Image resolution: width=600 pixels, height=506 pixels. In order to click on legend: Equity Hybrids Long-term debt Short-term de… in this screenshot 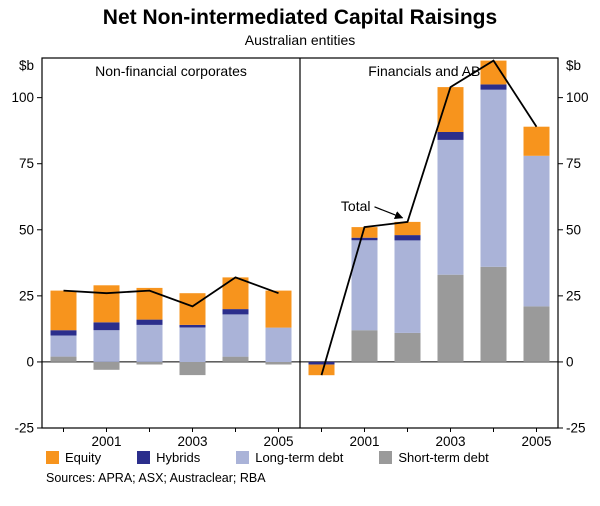, I will do `click(300, 457)`.